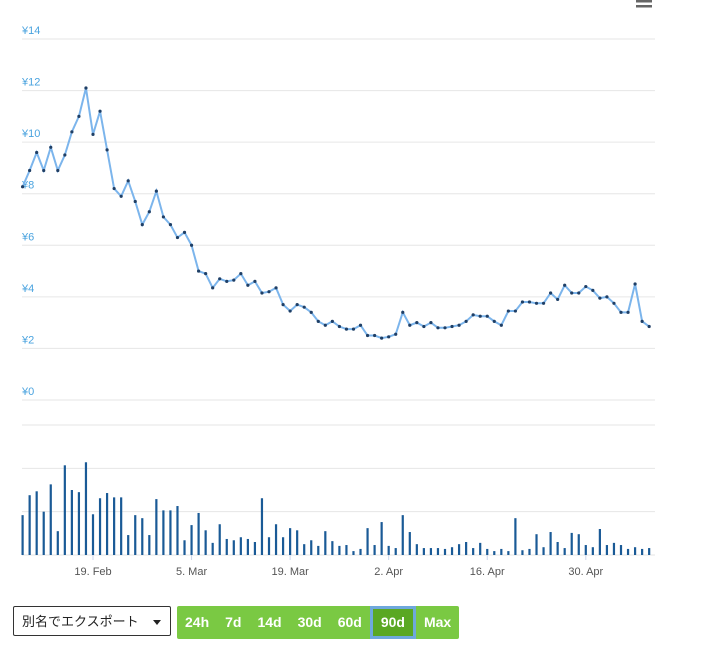 The image size is (713, 647). What do you see at coordinates (27, 392) in the screenshot?
I see `y-tick-label: ¥0` at bounding box center [27, 392].